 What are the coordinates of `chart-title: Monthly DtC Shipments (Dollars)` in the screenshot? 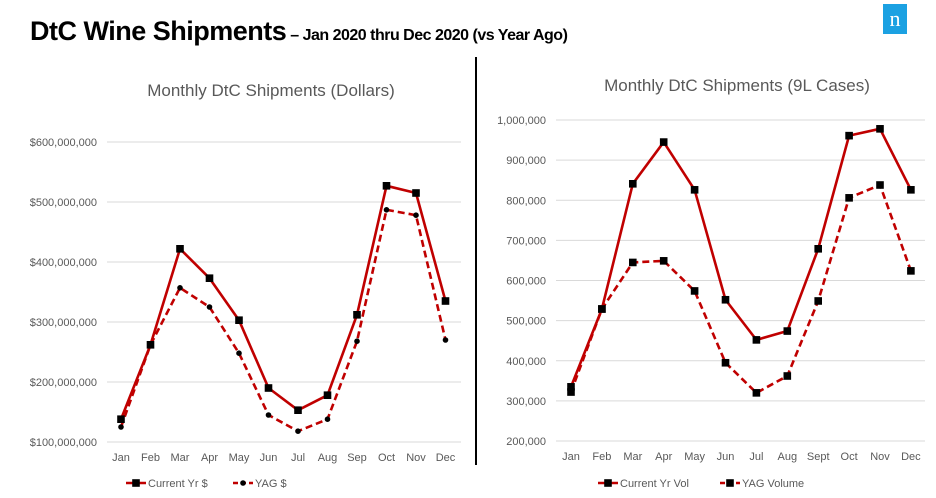 It's located at (271, 90).